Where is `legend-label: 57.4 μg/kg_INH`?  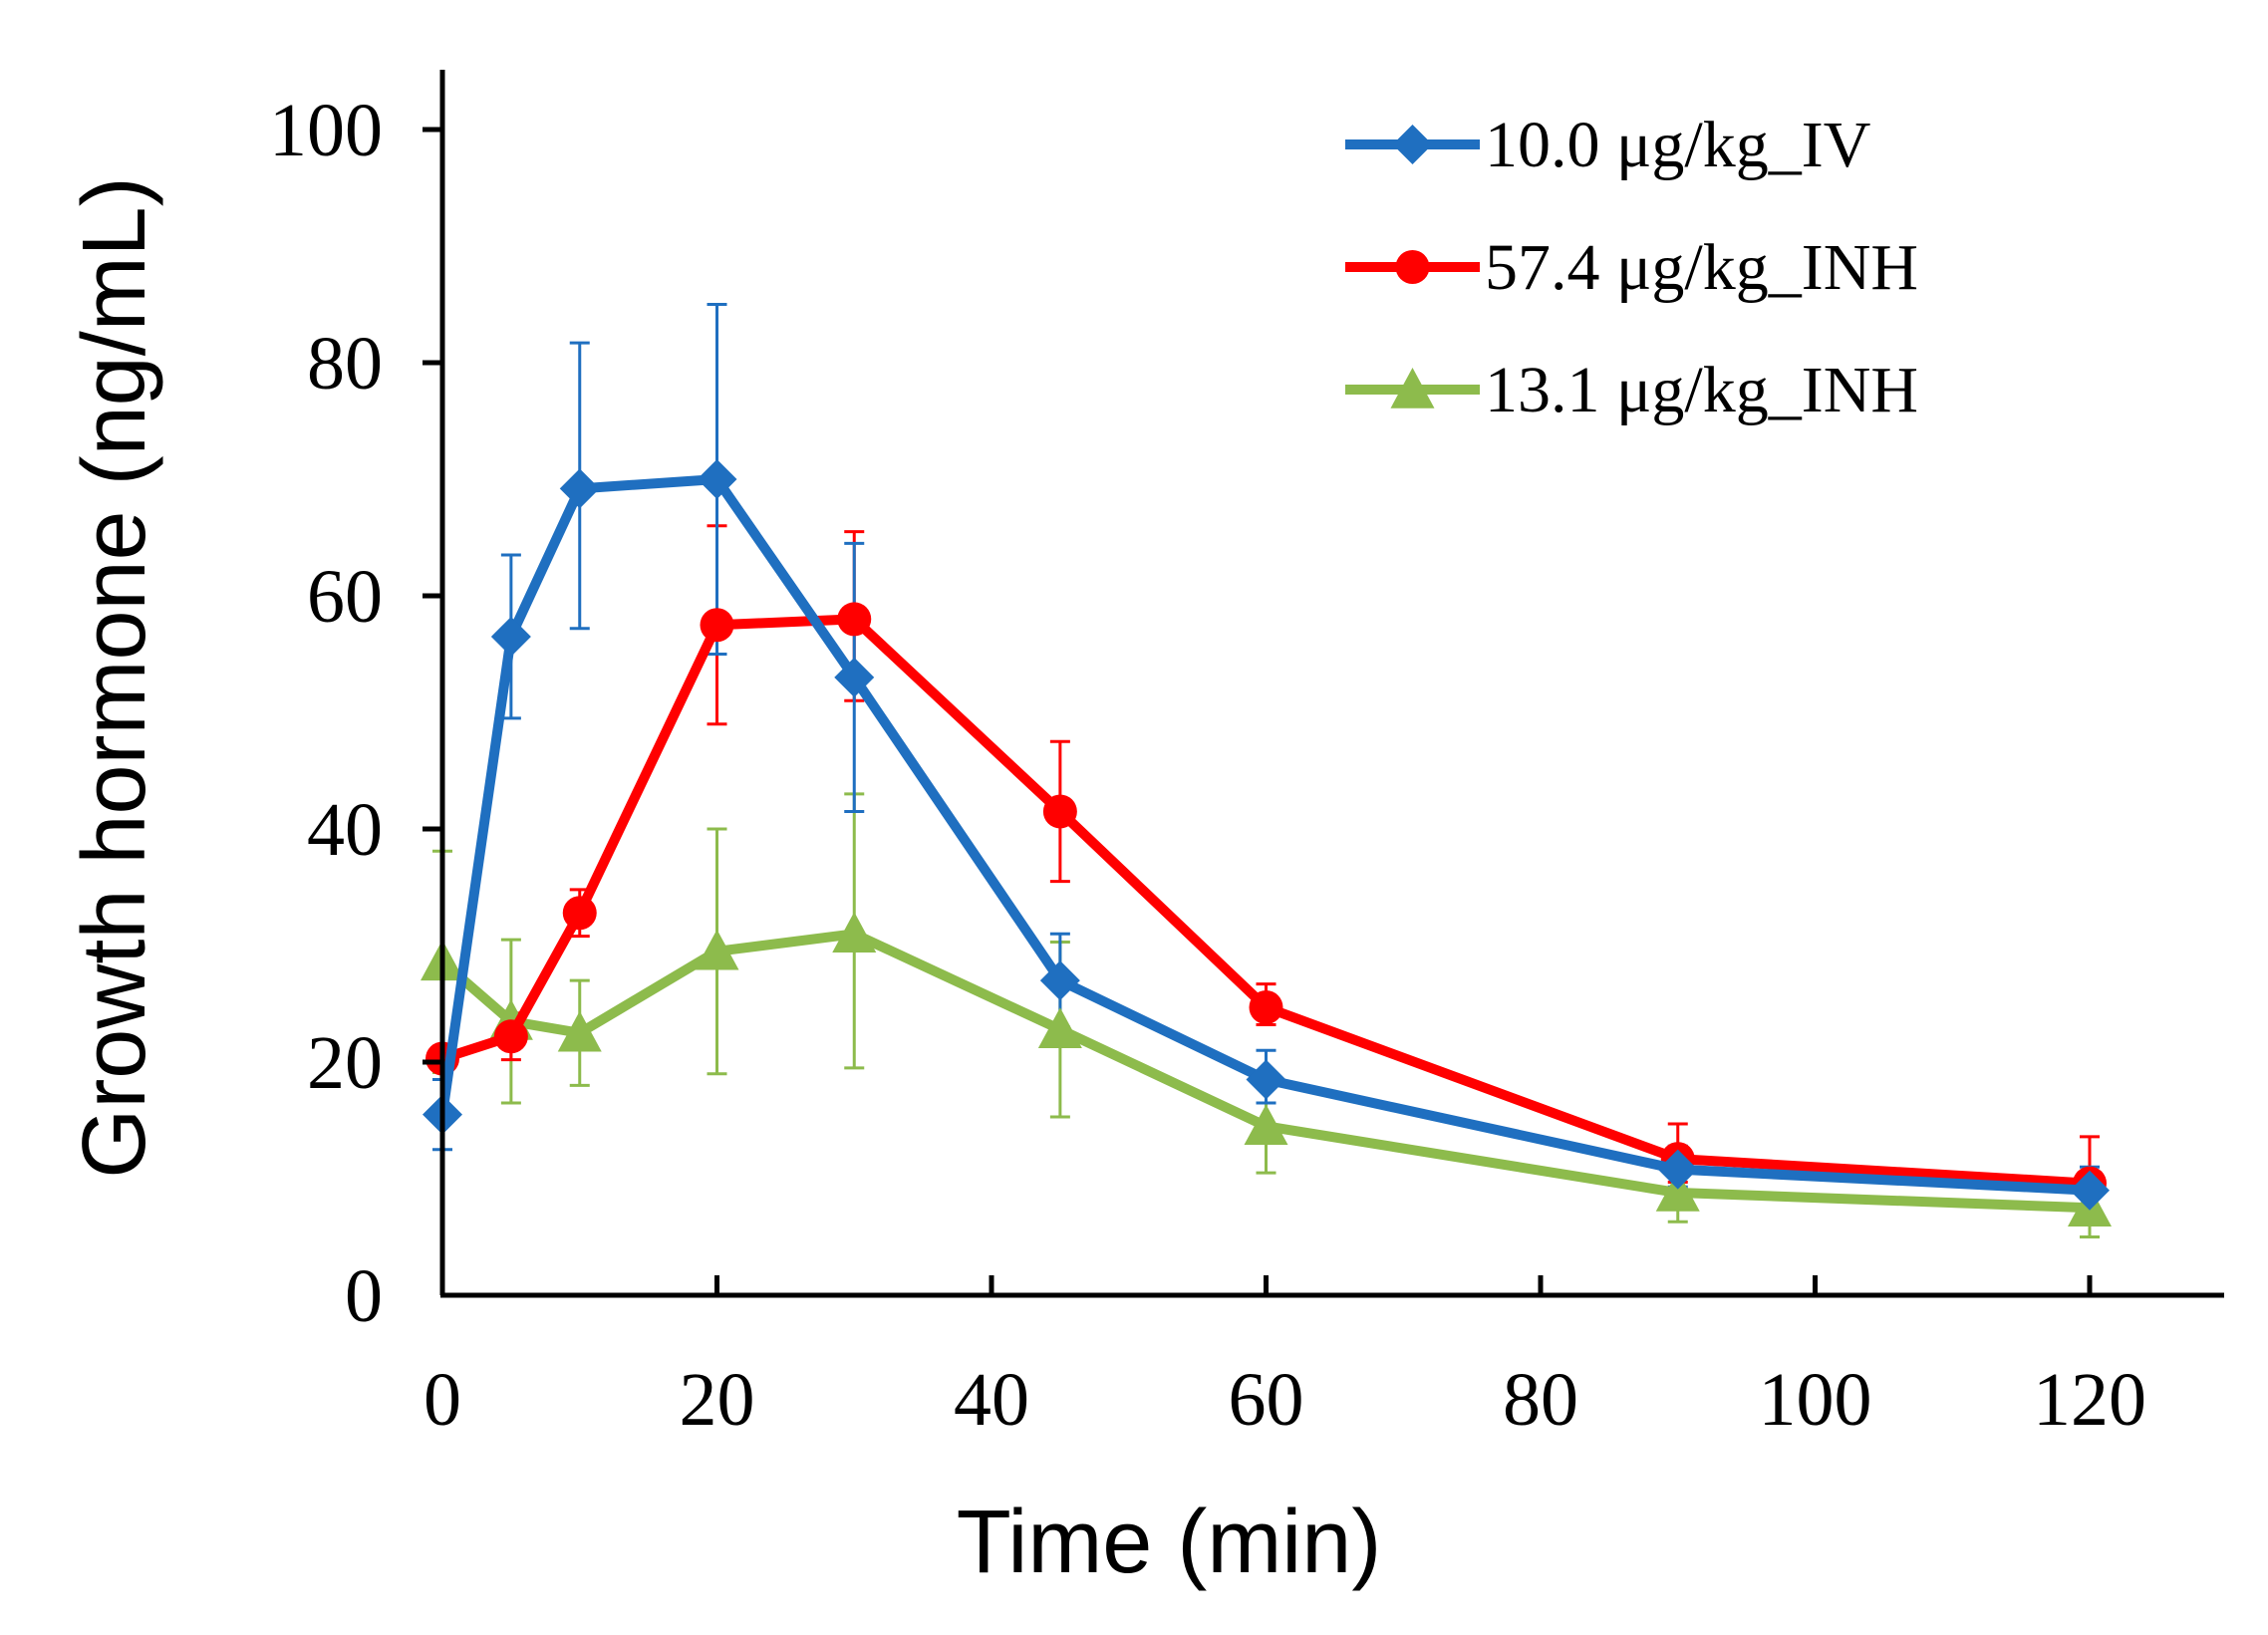
legend-label: 57.4 μg/kg_INH is located at coordinates (1702, 267).